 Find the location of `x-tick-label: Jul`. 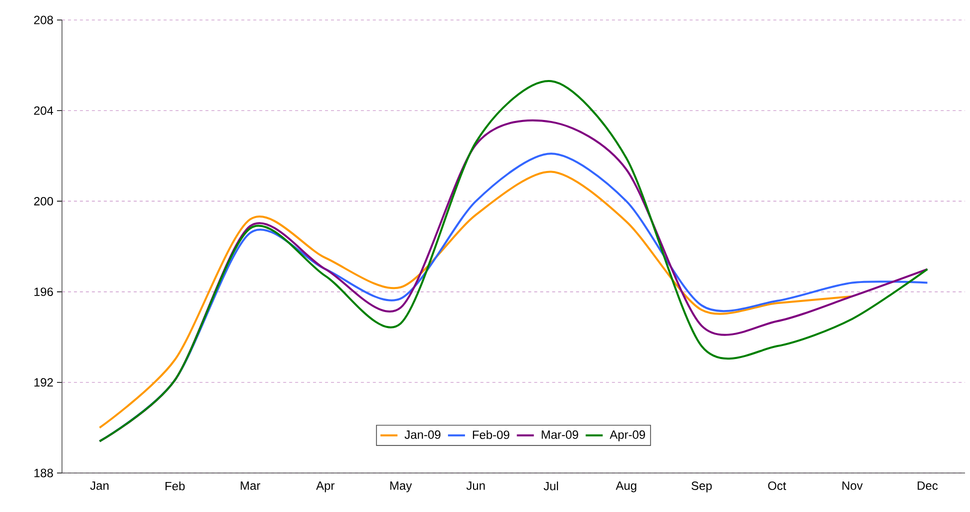

x-tick-label: Jul is located at coordinates (551, 486).